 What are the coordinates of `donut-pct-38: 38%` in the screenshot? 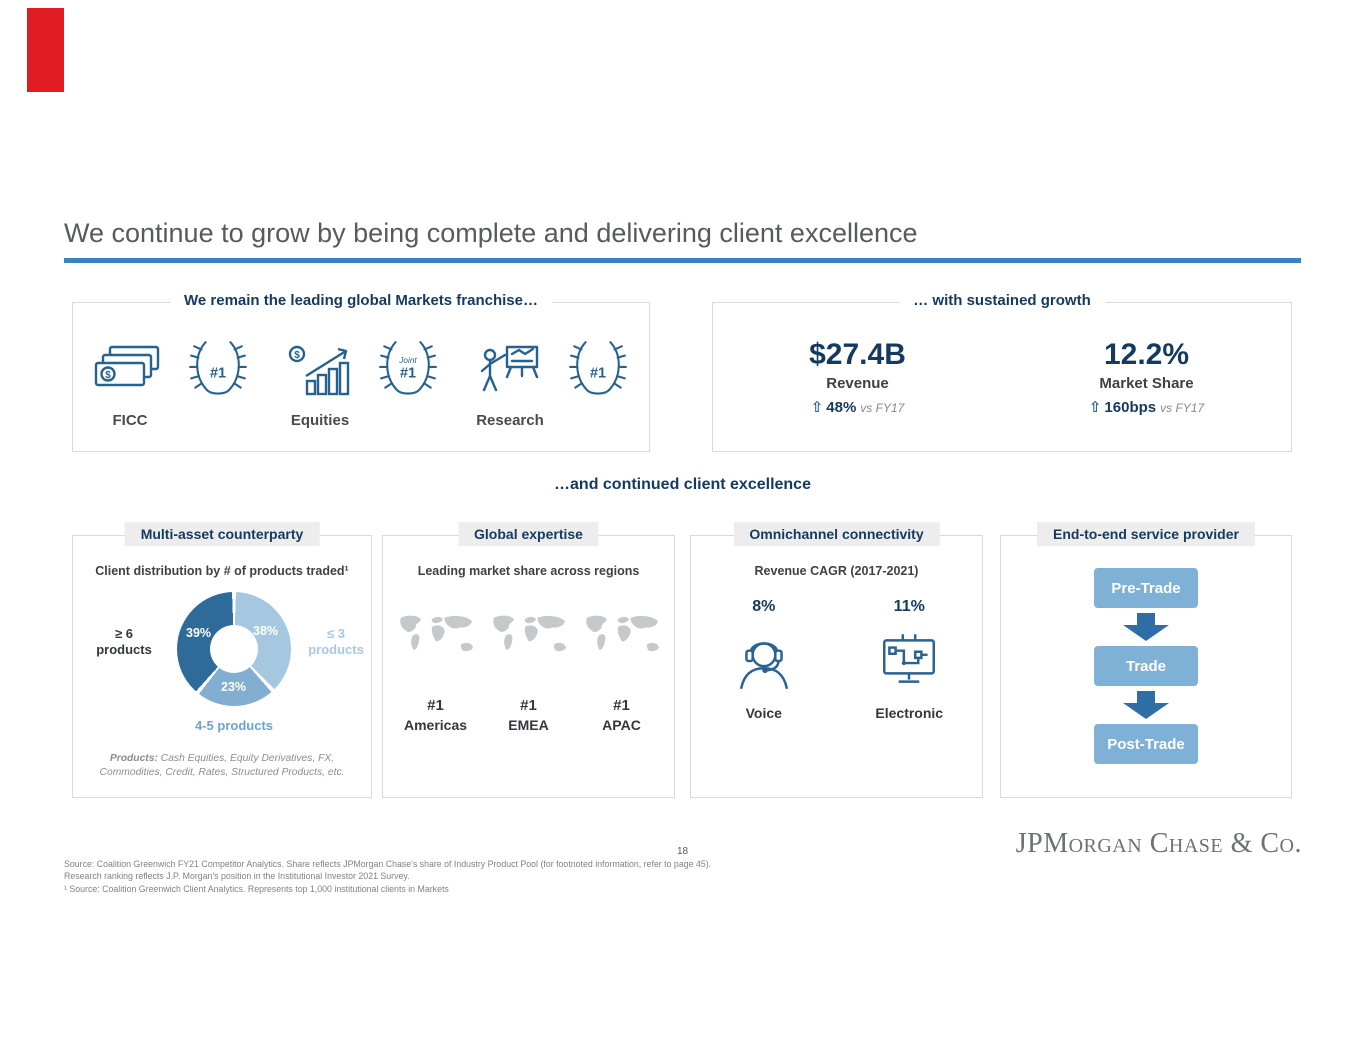 It's located at (266, 631).